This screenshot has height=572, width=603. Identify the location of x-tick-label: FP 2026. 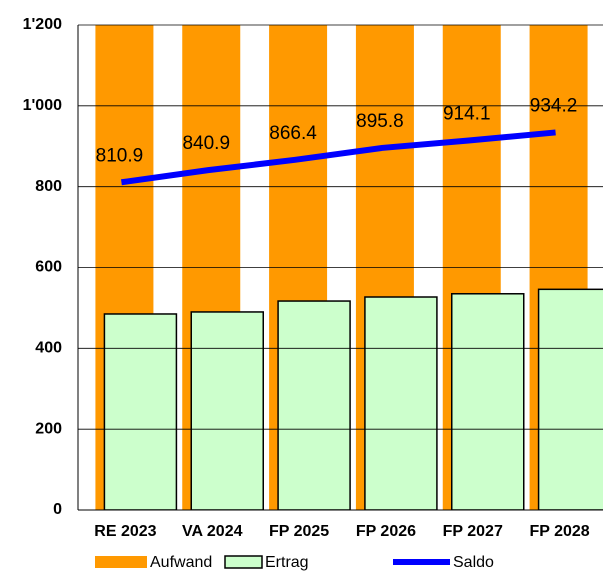
(386, 531).